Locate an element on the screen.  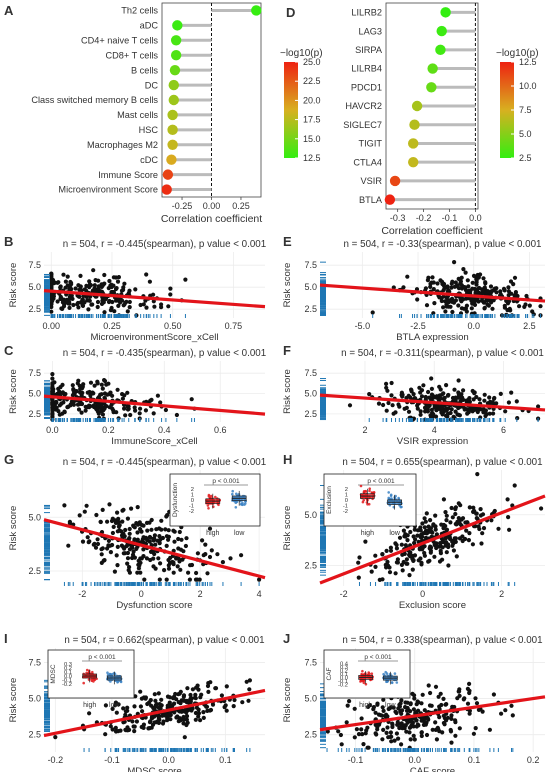
x-tick-label: 0.2 is located at coordinates (533, 760).